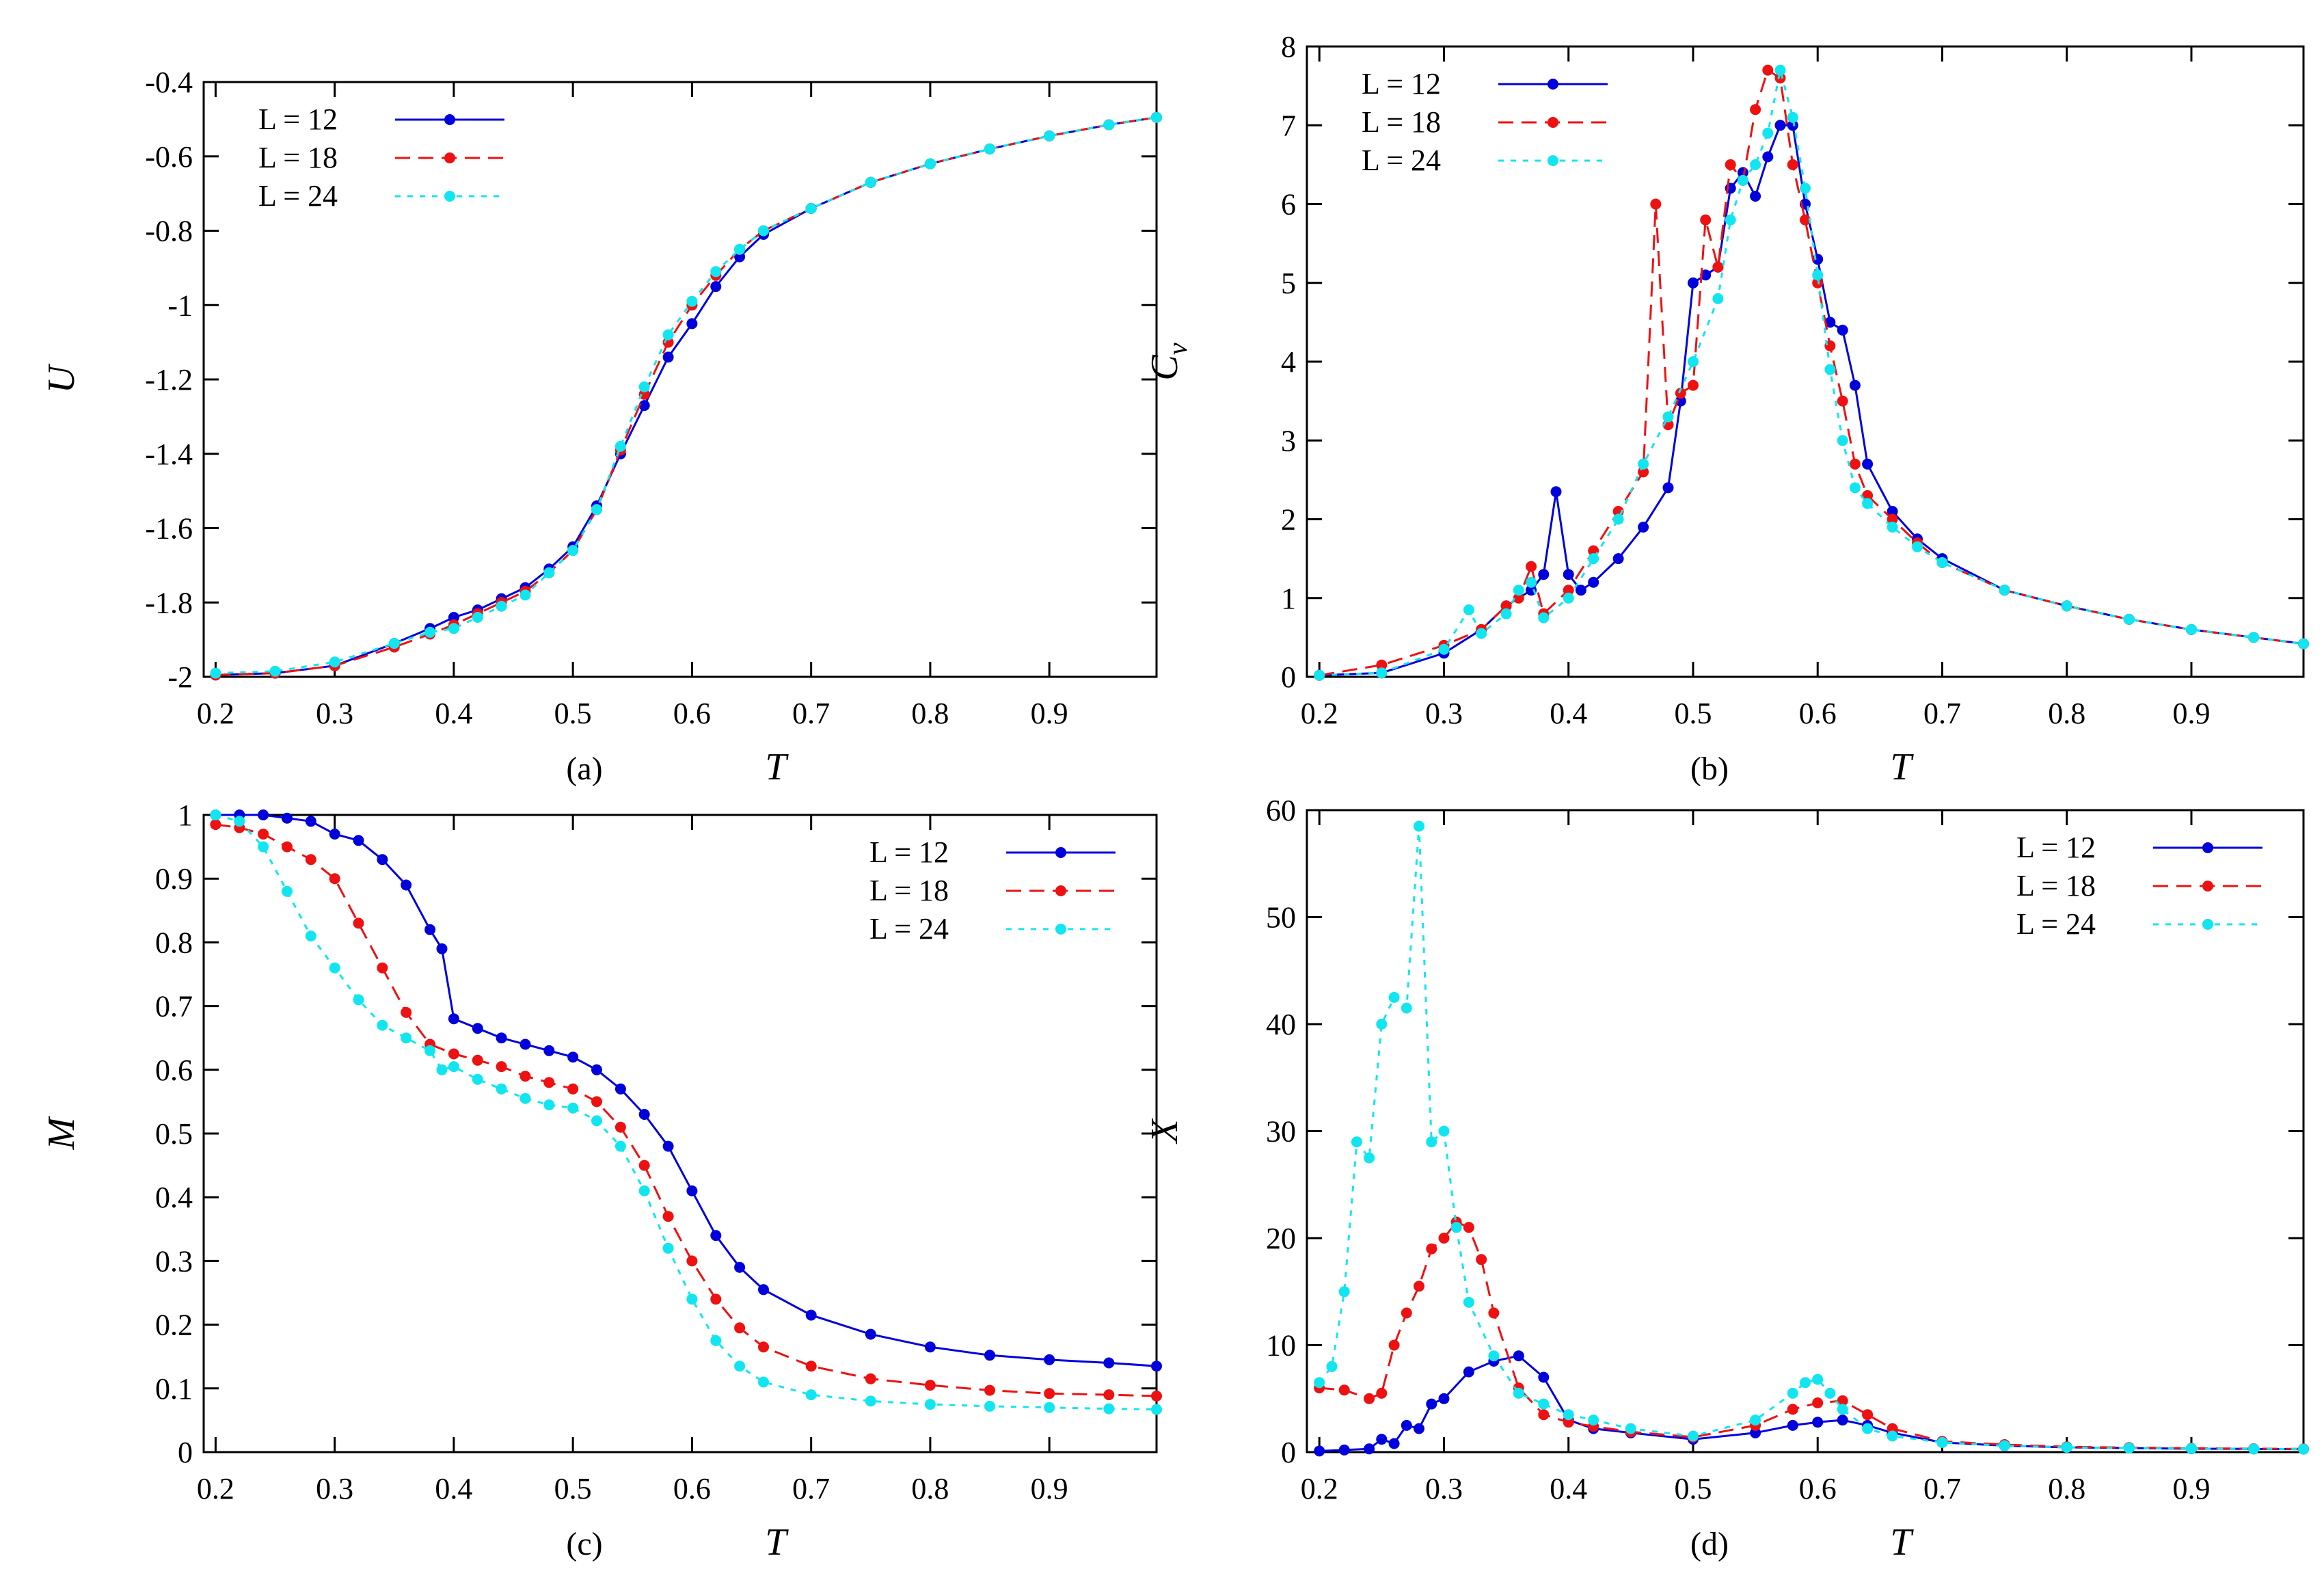 Image resolution: width=2324 pixels, height=1595 pixels. What do you see at coordinates (174, 1197) in the screenshot?
I see `y-tick-label: 0.4` at bounding box center [174, 1197].